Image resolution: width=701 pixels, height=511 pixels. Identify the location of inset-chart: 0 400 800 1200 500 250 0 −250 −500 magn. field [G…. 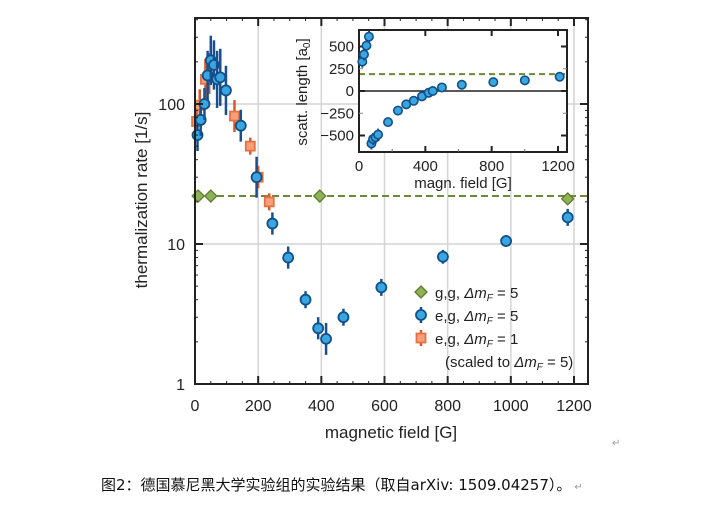
(434, 110).